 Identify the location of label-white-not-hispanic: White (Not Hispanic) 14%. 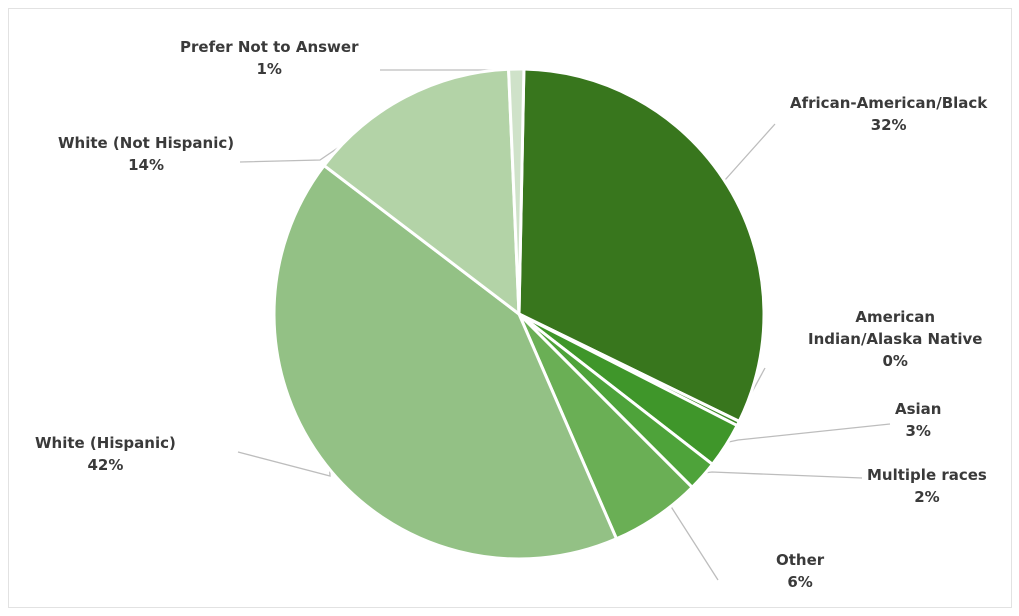
(146, 154).